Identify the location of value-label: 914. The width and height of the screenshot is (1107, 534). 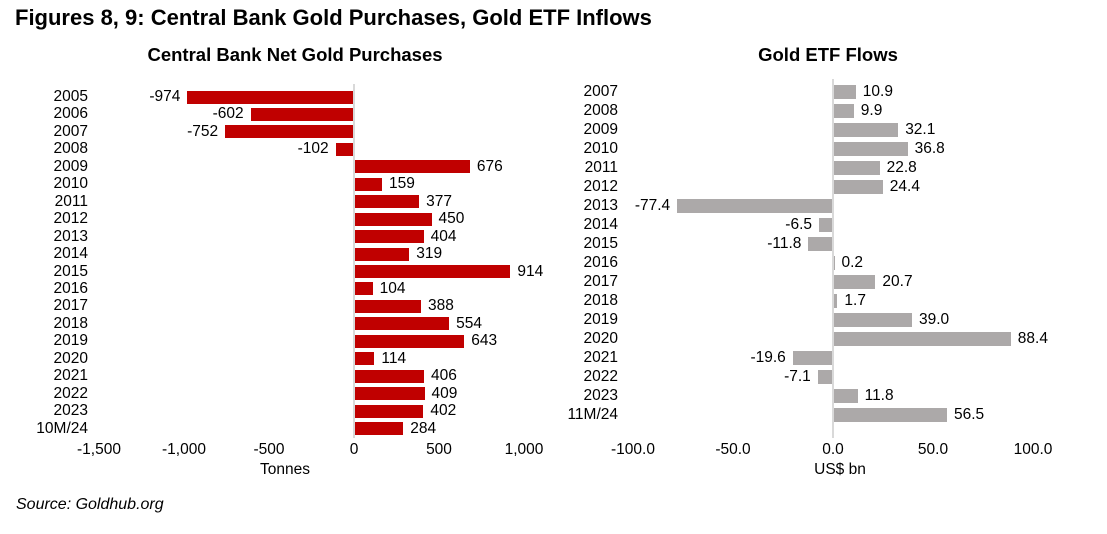
(530, 271).